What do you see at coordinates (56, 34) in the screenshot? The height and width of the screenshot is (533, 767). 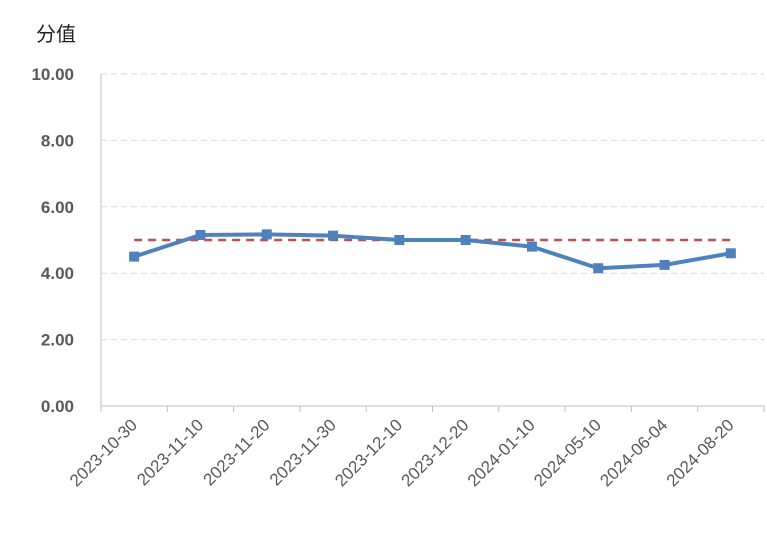 I see `y-axis-label: 分值` at bounding box center [56, 34].